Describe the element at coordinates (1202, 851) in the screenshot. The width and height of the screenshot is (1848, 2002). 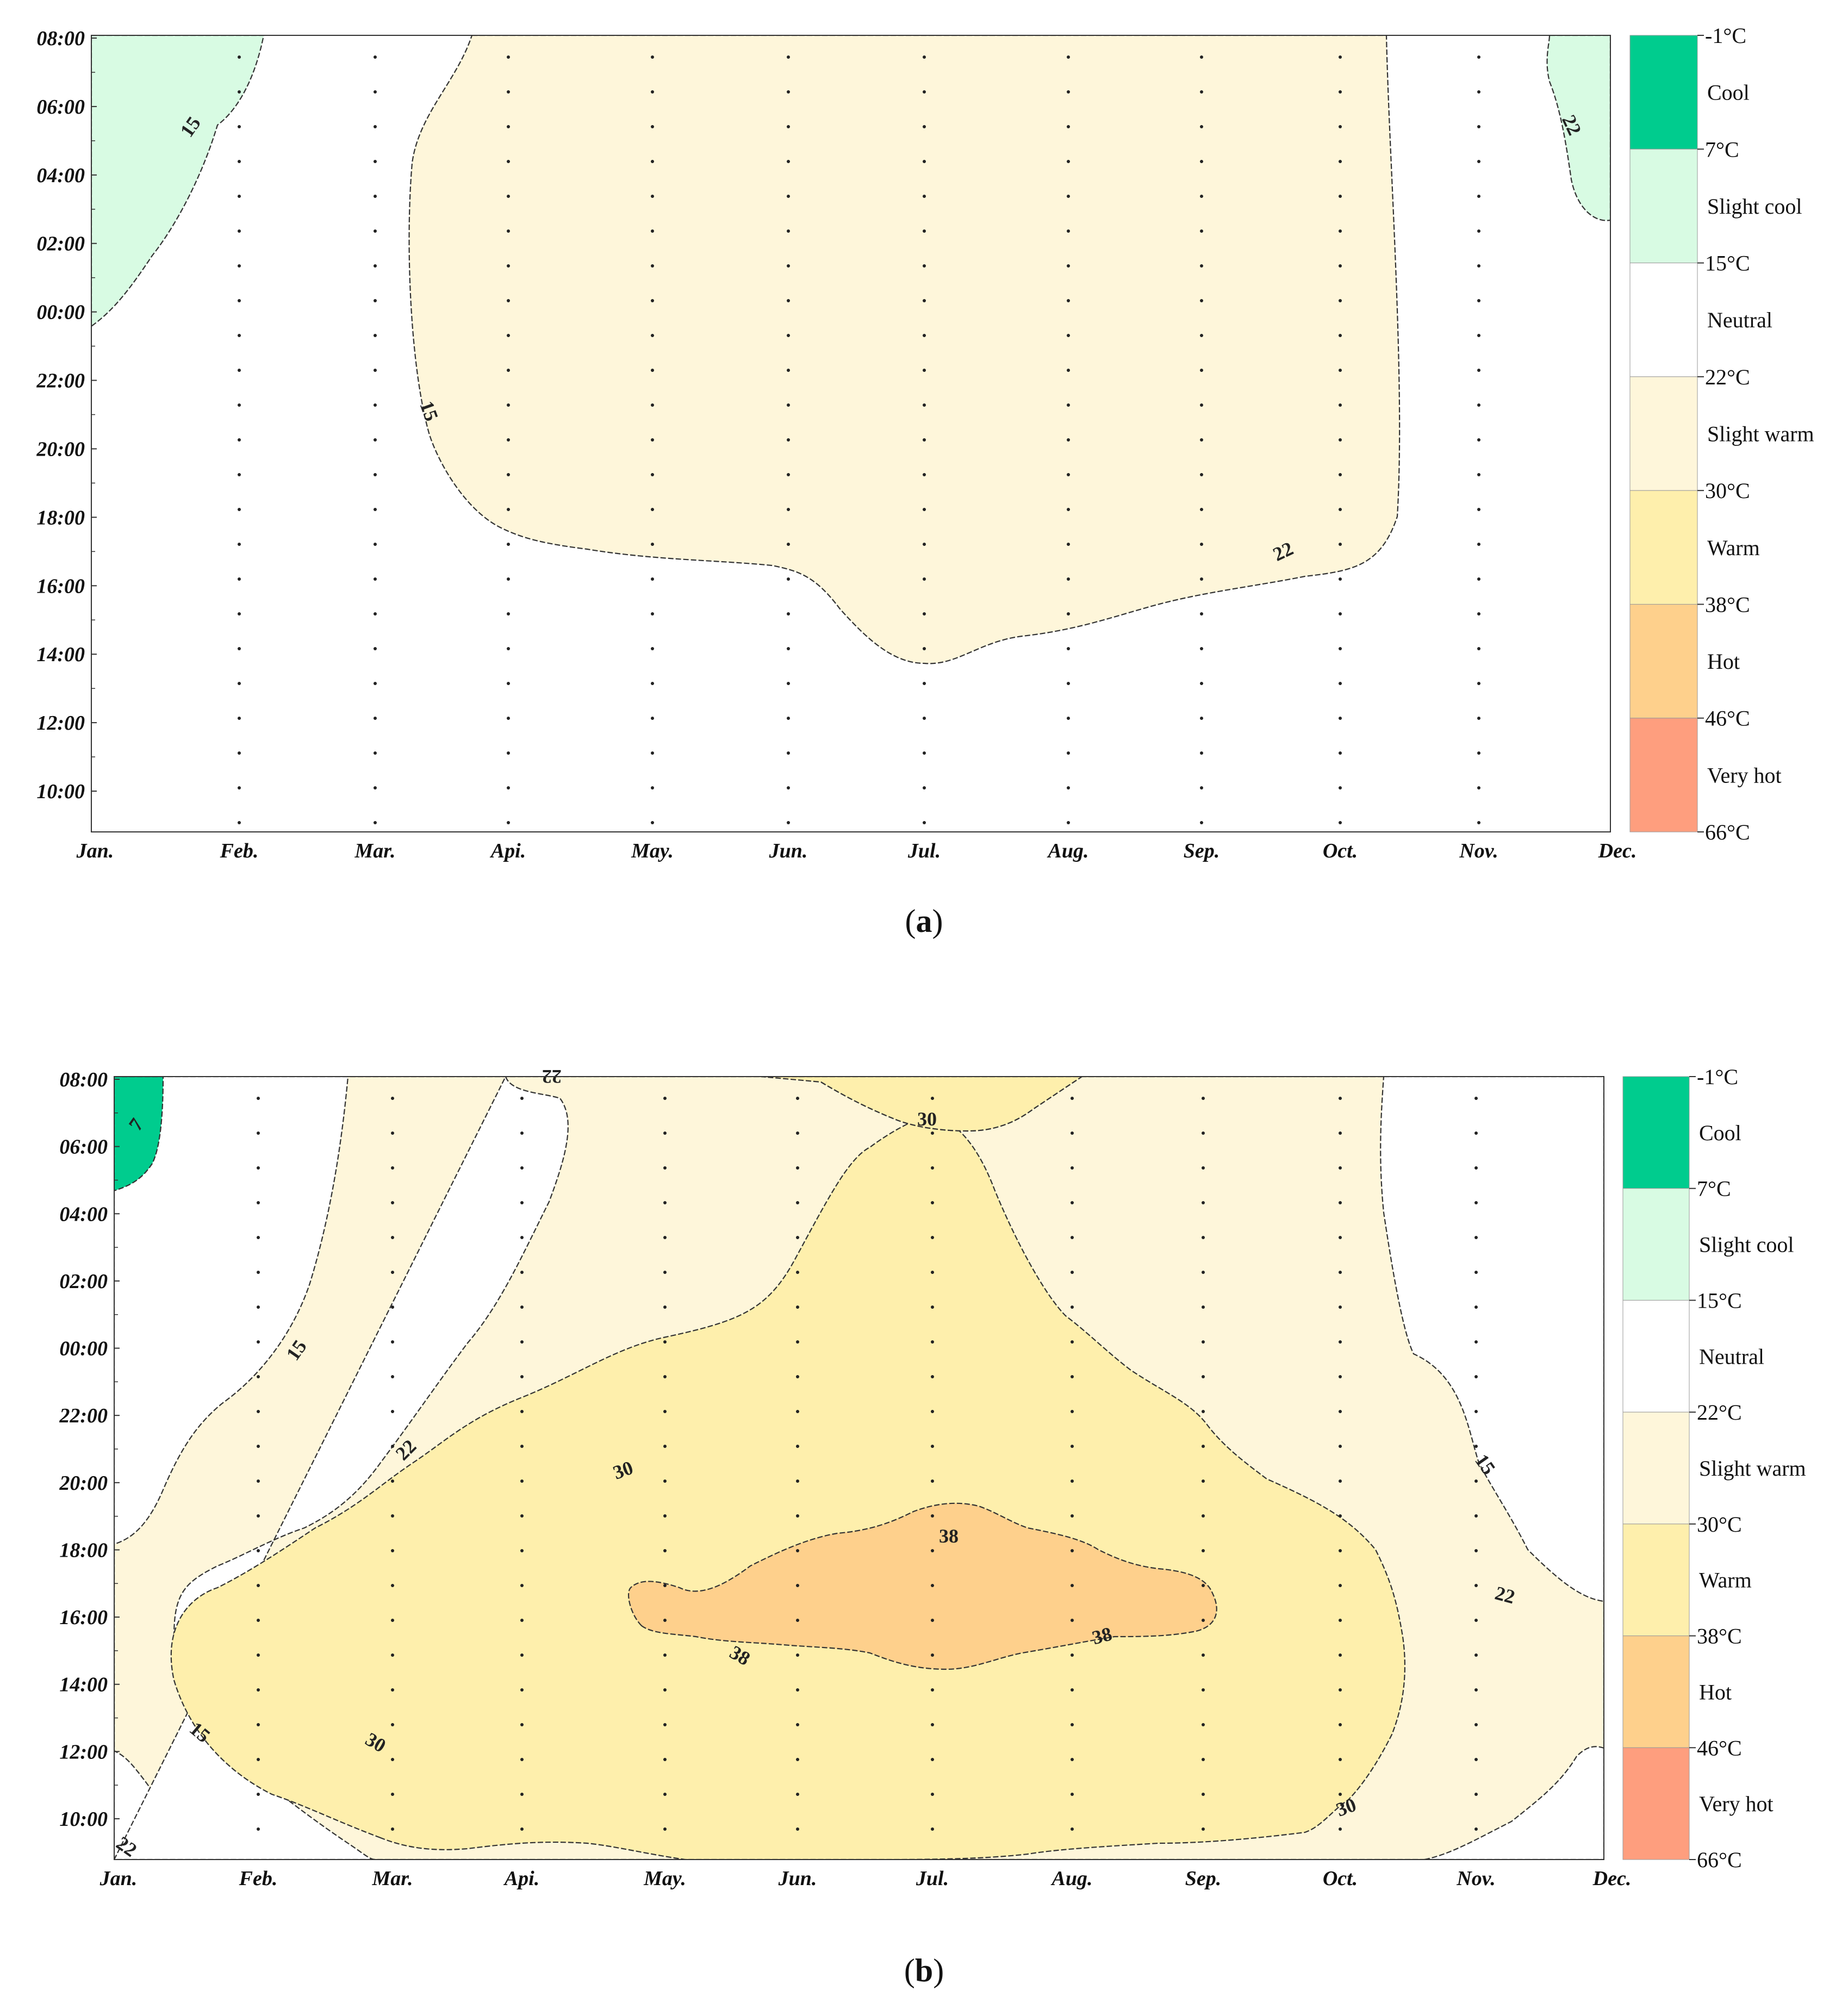
I see `x-tick-label: Sep.` at that location.